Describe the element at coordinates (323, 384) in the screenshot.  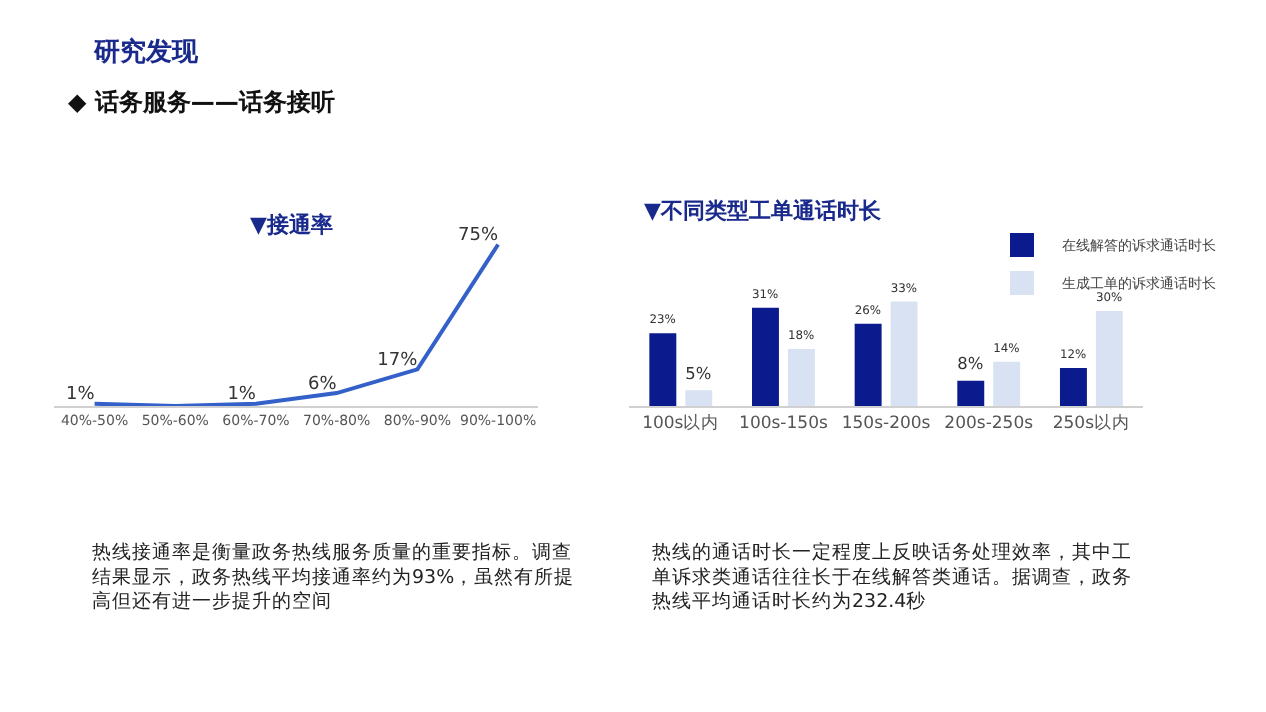
I see `data-label: 6%` at that location.